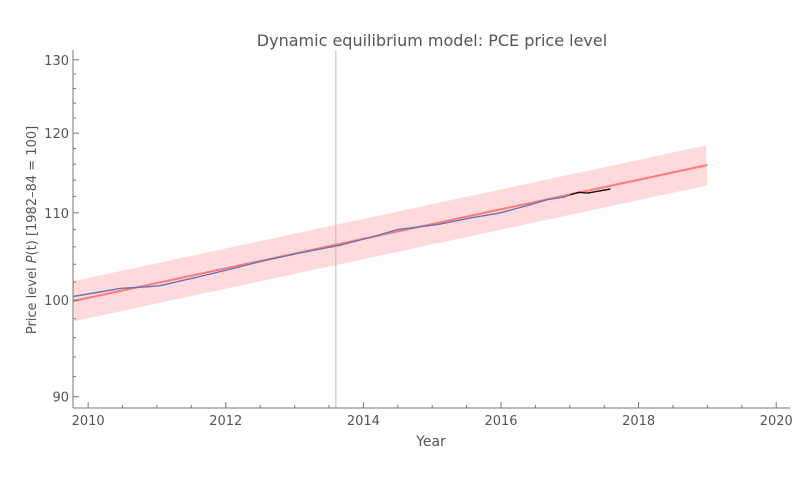  Describe the element at coordinates (776, 421) in the screenshot. I see `x-tick-label: 2020` at that location.